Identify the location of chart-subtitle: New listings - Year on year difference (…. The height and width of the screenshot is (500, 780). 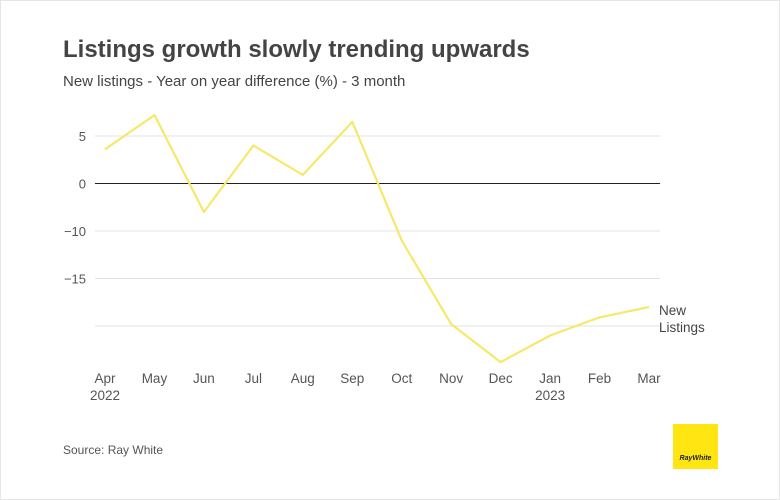
(234, 81).